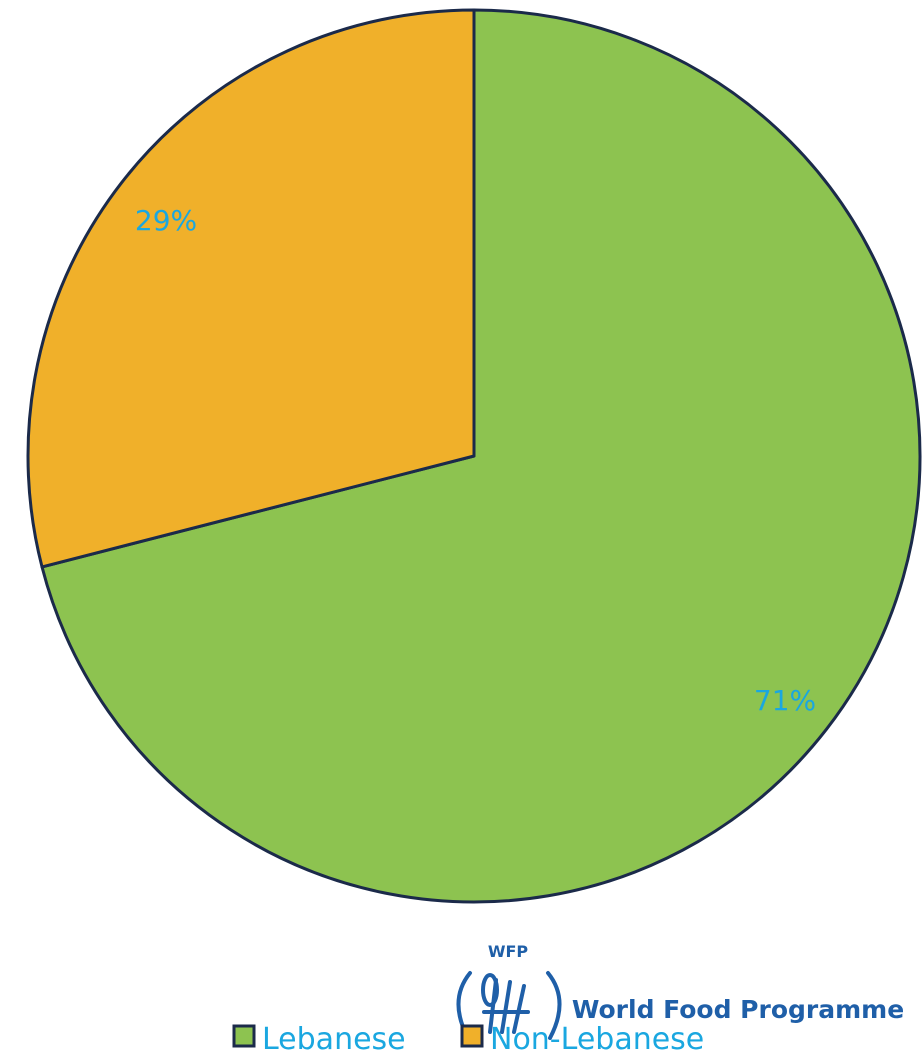 The image size is (923, 1054). Describe the element at coordinates (738, 1009) in the screenshot. I see `logo-name: World Food Programme` at that location.